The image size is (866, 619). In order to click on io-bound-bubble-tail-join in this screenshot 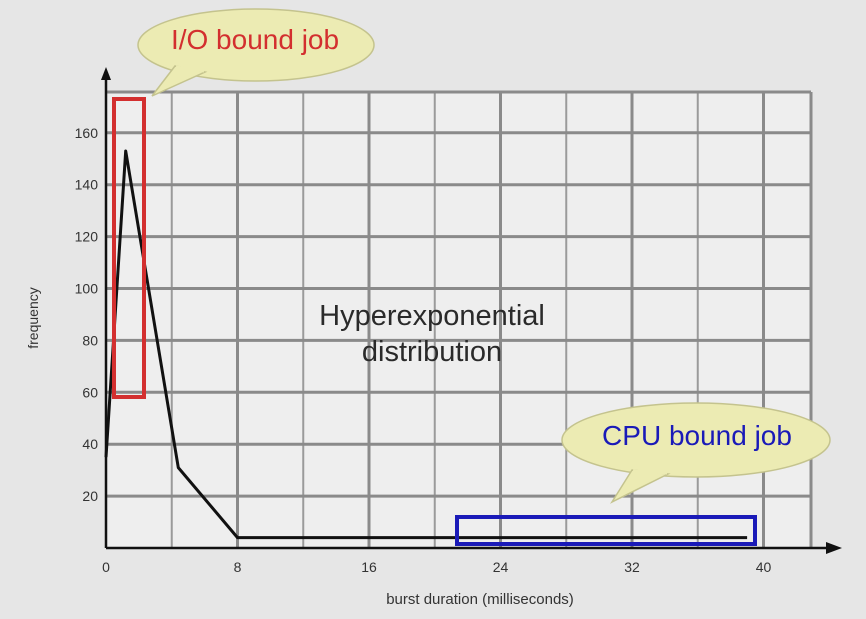, I will do `click(190, 69)`.